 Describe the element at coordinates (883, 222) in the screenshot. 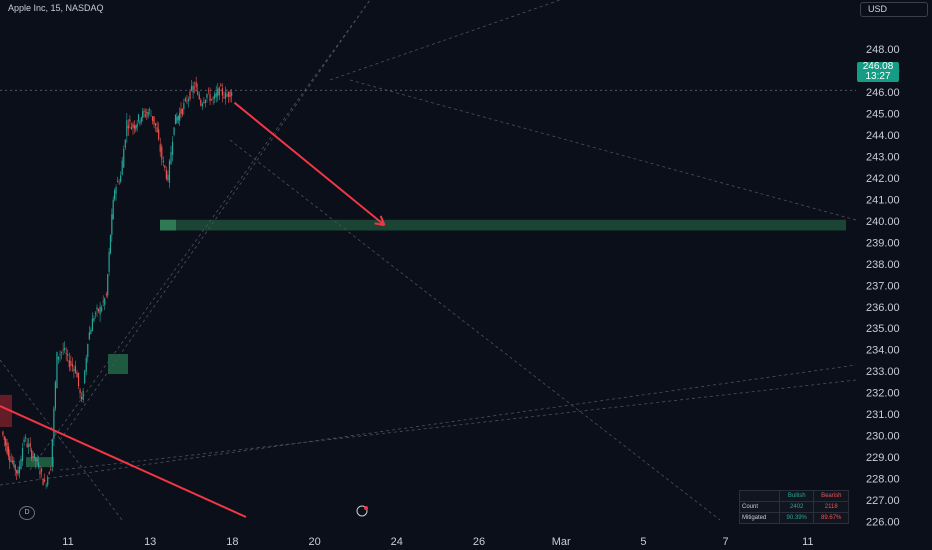

I see `y-tick-label: 240.00` at that location.